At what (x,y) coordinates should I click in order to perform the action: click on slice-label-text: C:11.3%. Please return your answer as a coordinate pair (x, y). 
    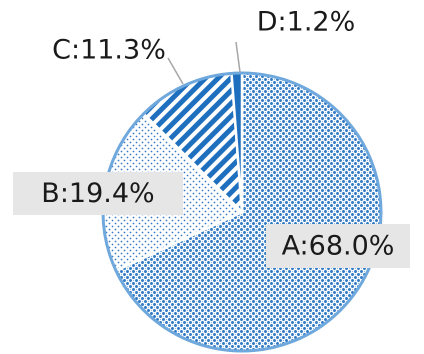
    Looking at the image, I should click on (109, 50).